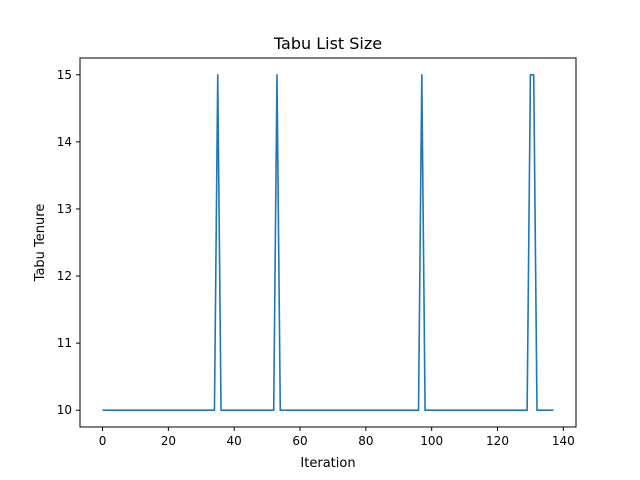 The height and width of the screenshot is (480, 640). Describe the element at coordinates (497, 441) in the screenshot. I see `x-tick-label: 120` at that location.